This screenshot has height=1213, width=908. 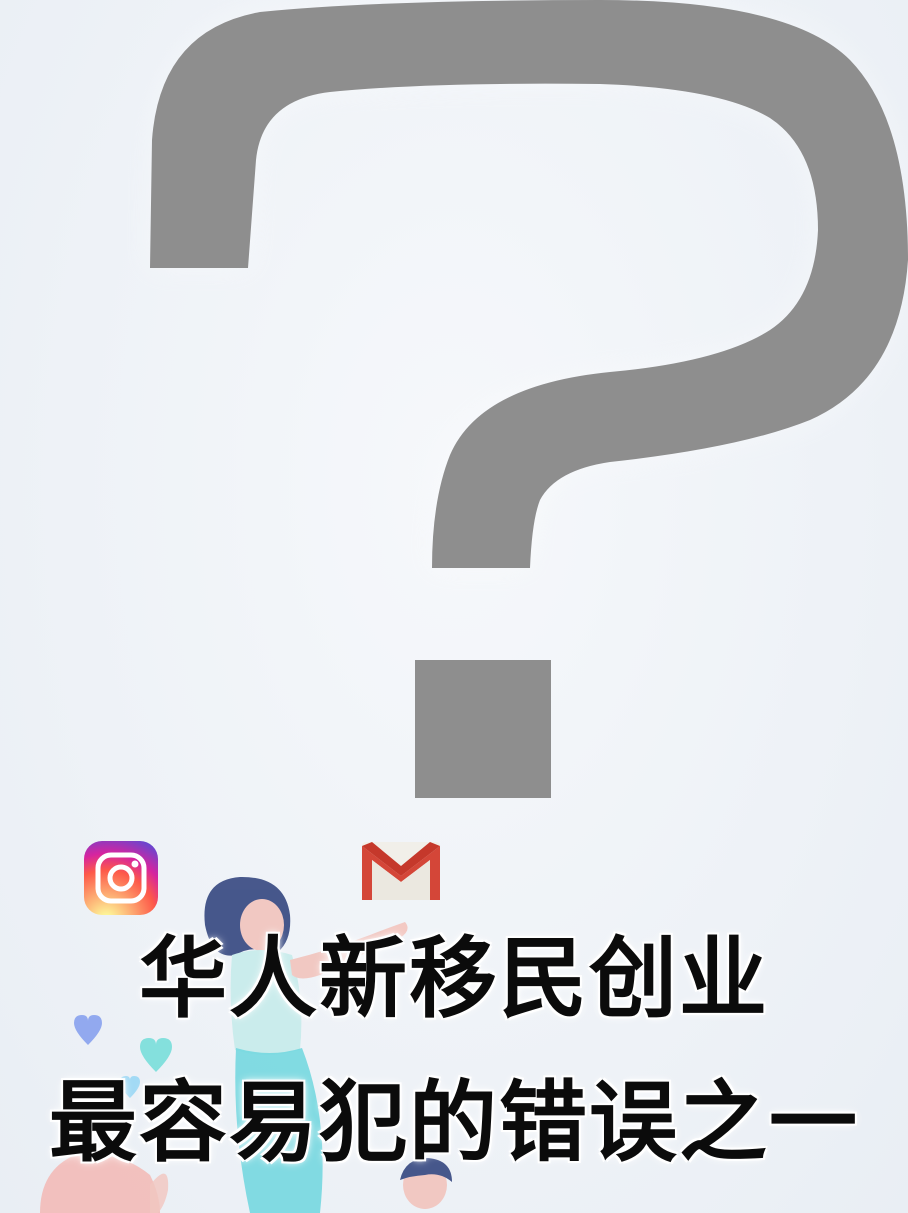 What do you see at coordinates (401, 871) in the screenshot?
I see `gmail-icon` at bounding box center [401, 871].